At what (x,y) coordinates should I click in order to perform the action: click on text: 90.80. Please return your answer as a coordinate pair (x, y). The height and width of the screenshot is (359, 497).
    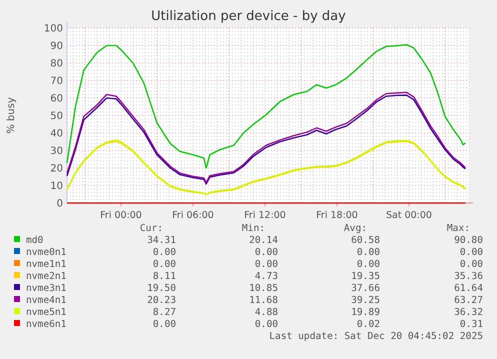
    Looking at the image, I should click on (469, 240).